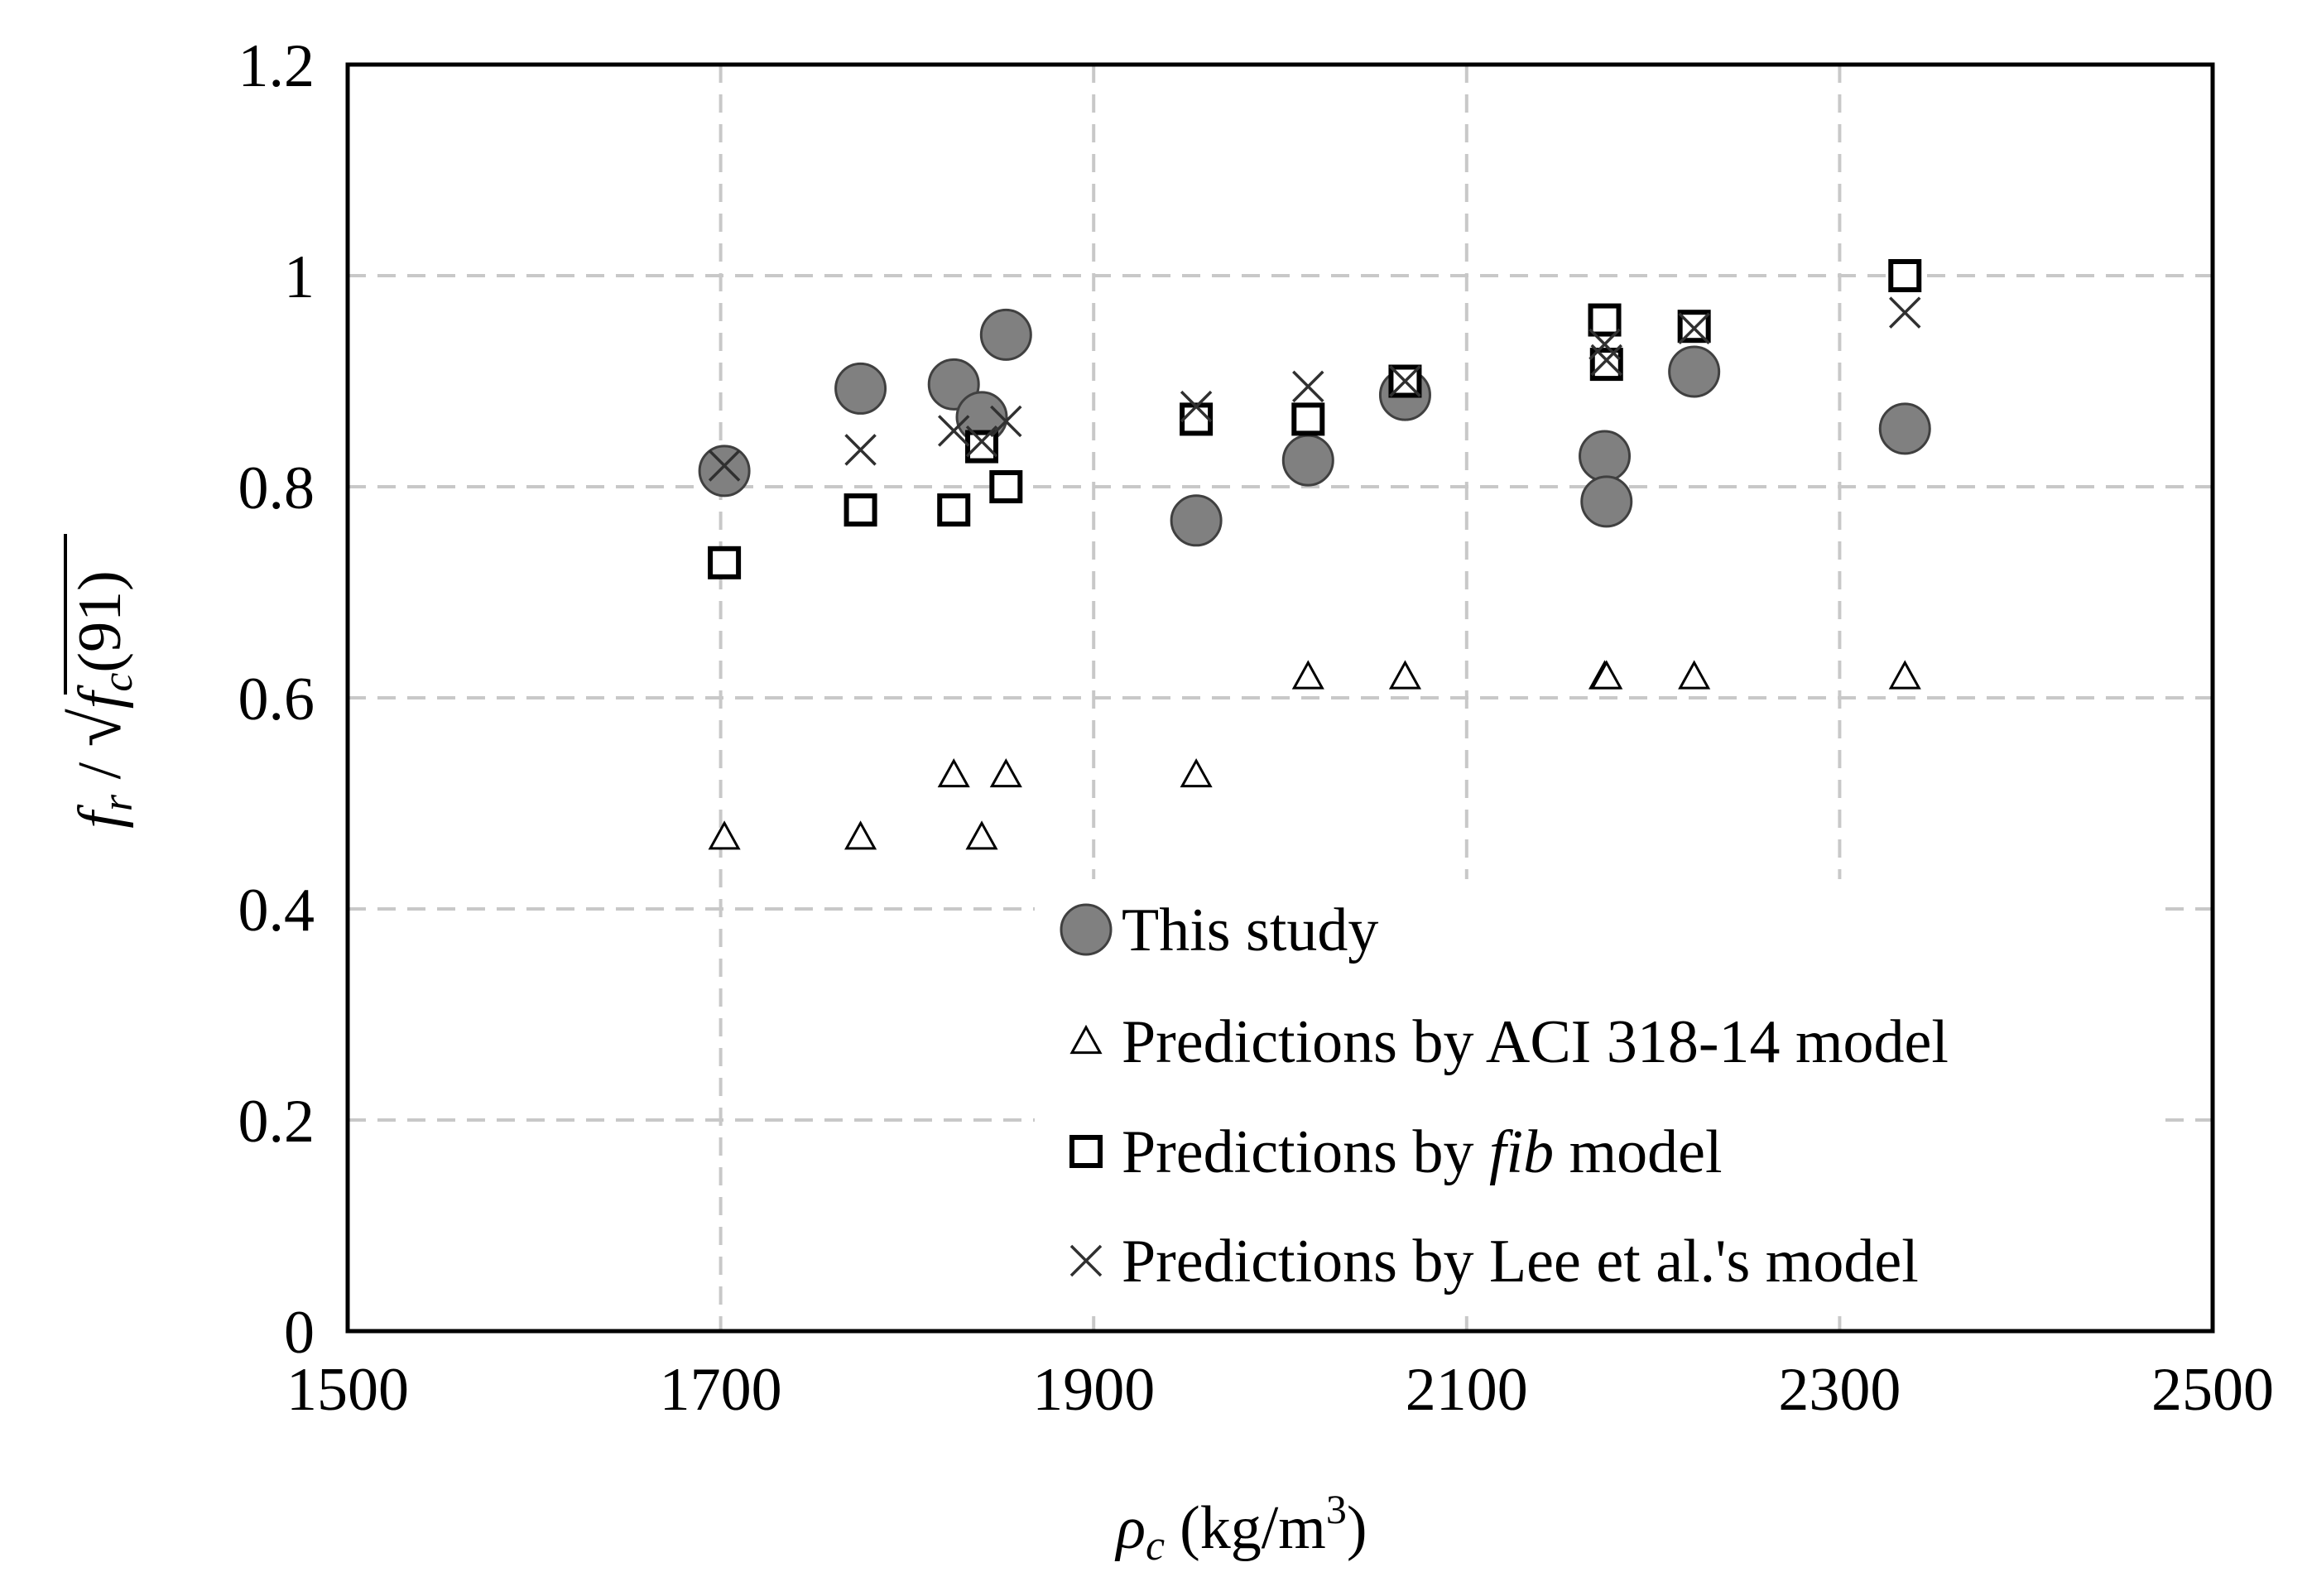 The image size is (2307, 1596). I want to click on legend-marker-x, so click(1086, 1260).